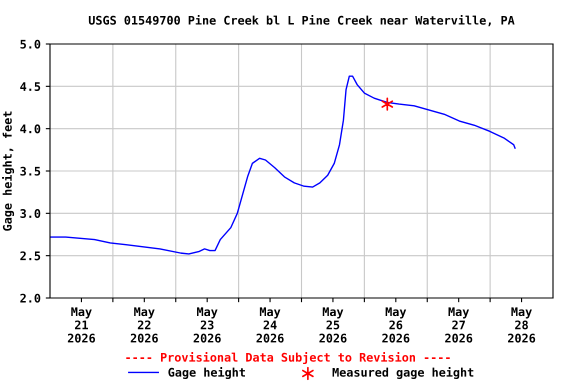  What do you see at coordinates (288, 358) in the screenshot?
I see `text: ---- Provisional Data Subject to Revision ----` at bounding box center [288, 358].